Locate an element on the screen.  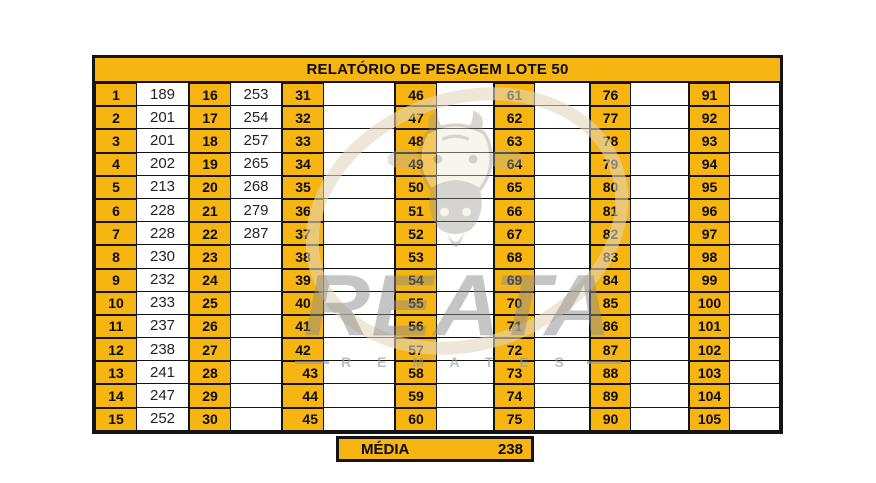
lot-number-cell: 19 is located at coordinates (210, 164).